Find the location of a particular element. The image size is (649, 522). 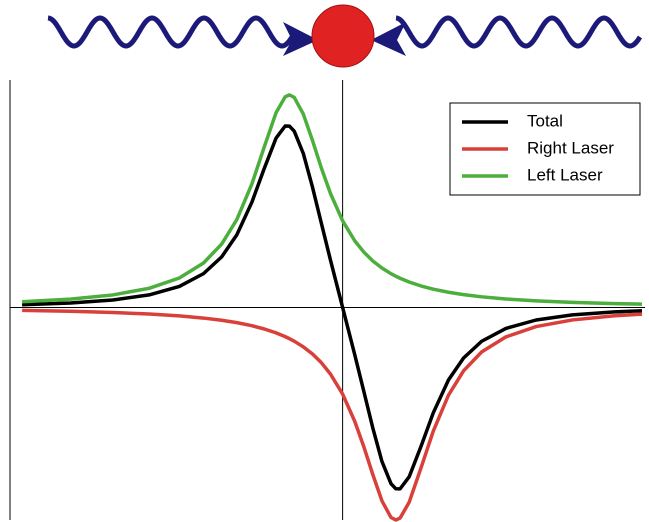

legend-label: Left Laser is located at coordinates (565, 174).